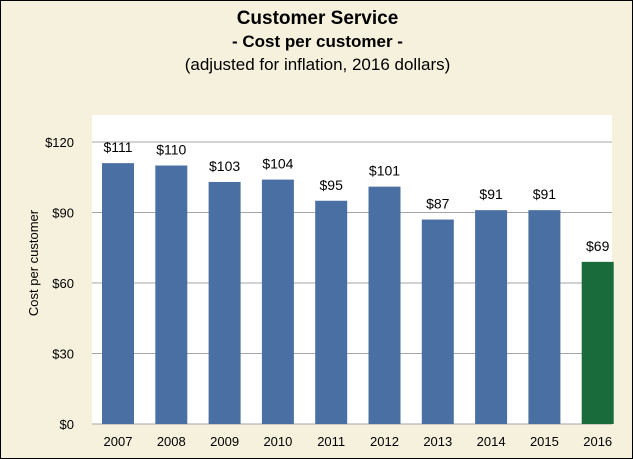 Image resolution: width=633 pixels, height=459 pixels. I want to click on data-label-2013: $87, so click(438, 204).